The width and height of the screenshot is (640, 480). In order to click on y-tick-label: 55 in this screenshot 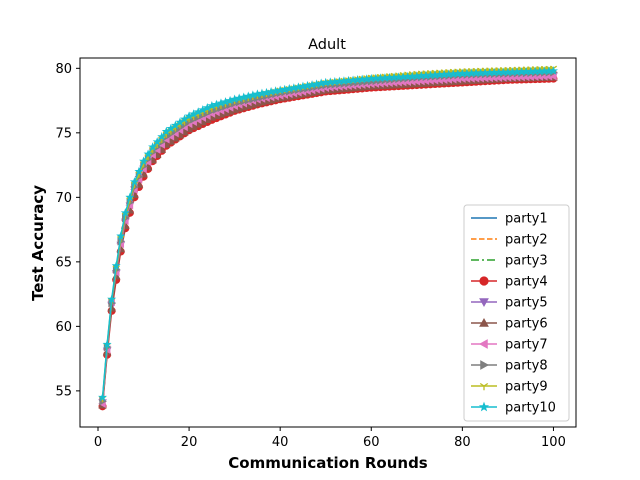, I will do `click(63, 391)`.